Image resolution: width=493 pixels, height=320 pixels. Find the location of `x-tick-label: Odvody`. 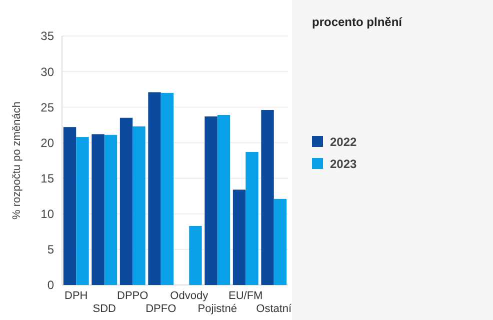

x-tick-label: Odvody is located at coordinates (189, 296).